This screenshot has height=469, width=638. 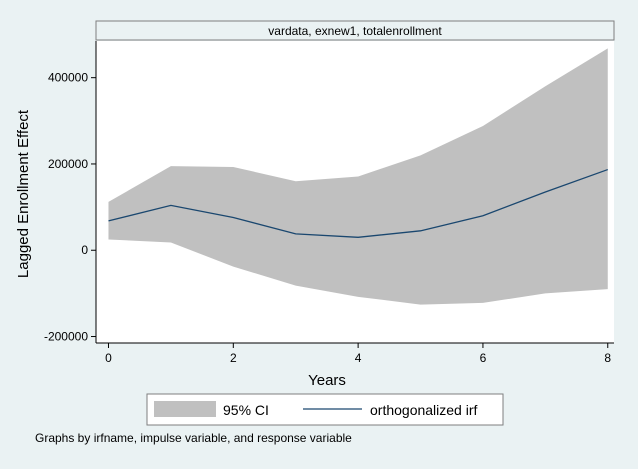 What do you see at coordinates (108, 358) in the screenshot?
I see `x-tick-label: 0` at bounding box center [108, 358].